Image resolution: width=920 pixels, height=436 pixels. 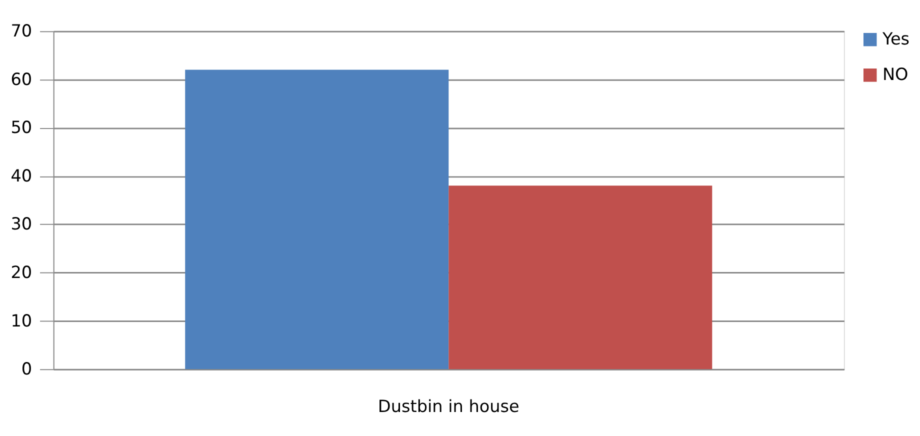 I want to click on y-tick-label: 60, so click(x=21, y=78).